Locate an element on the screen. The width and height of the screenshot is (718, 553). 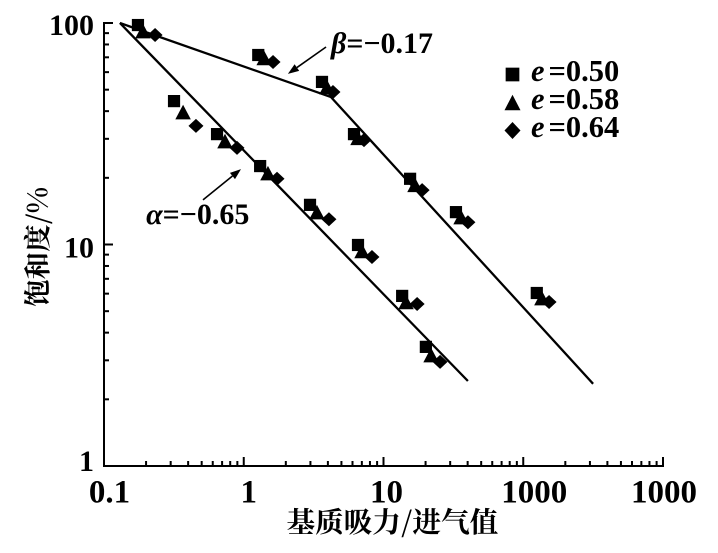
annotation-label: α=−0.65 is located at coordinates (197, 214).